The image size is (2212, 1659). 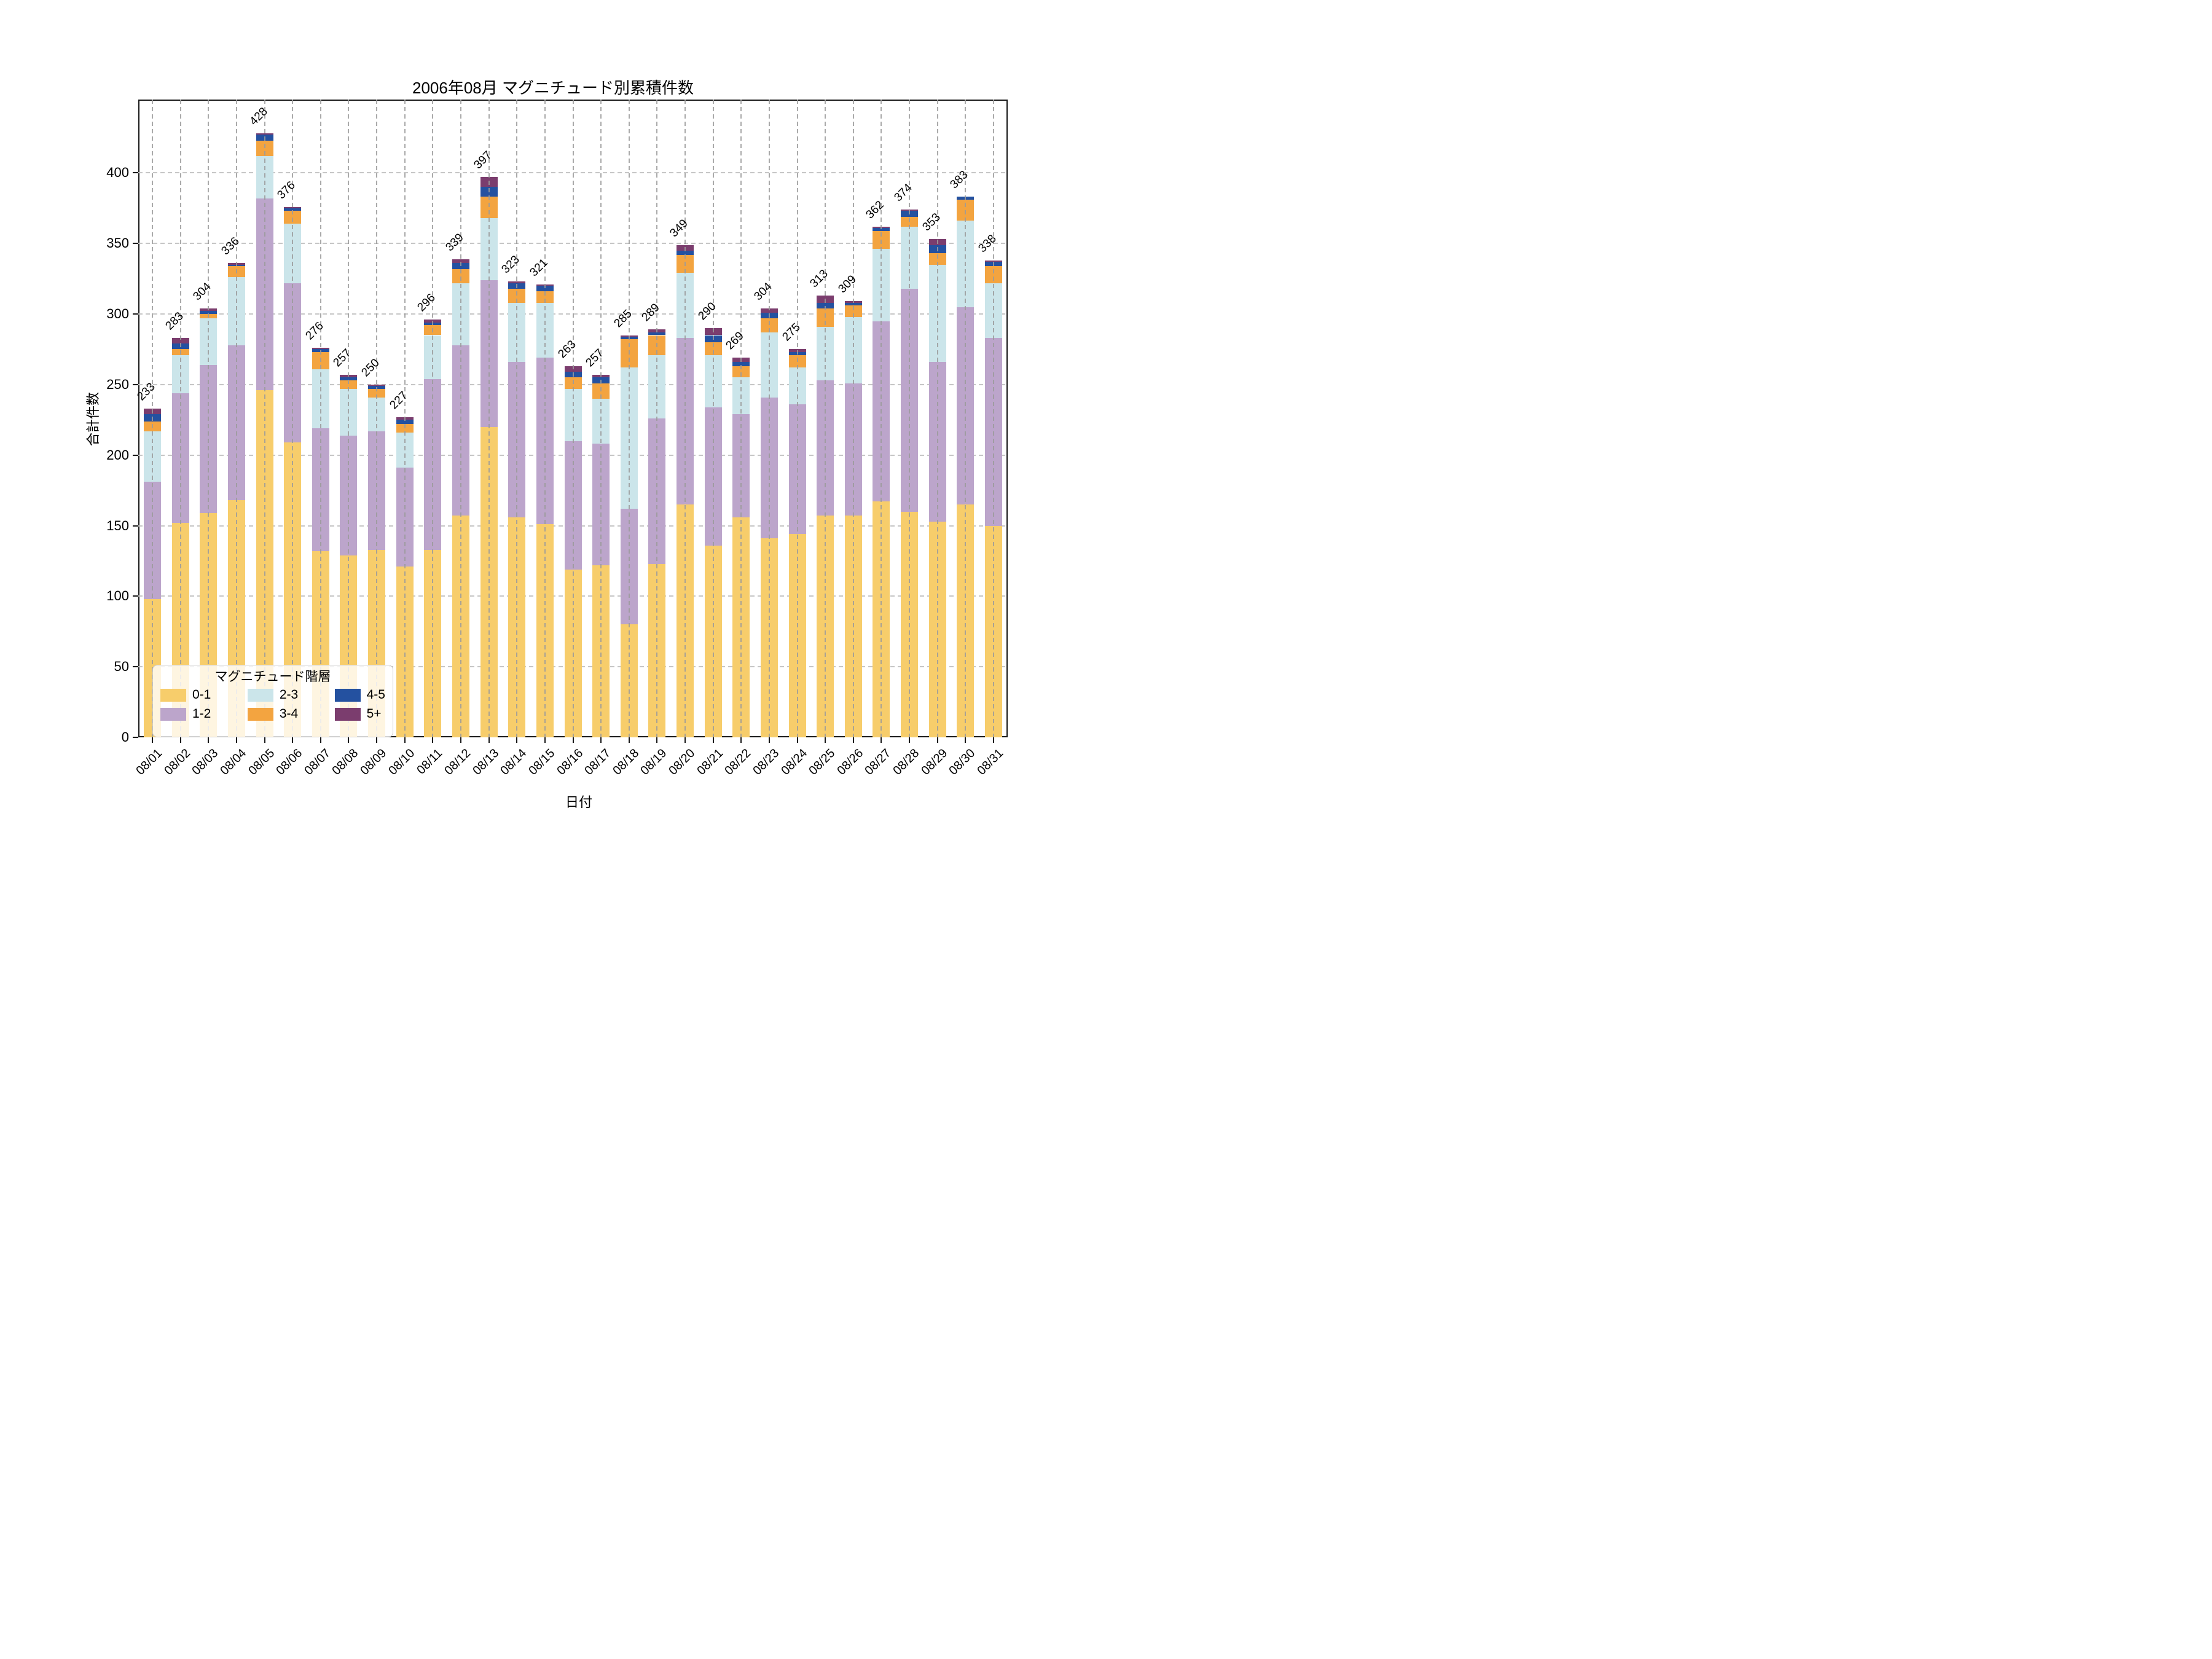 What do you see at coordinates (185, 704) in the screenshot?
I see `legend-column: 0-1 1-2` at bounding box center [185, 704].